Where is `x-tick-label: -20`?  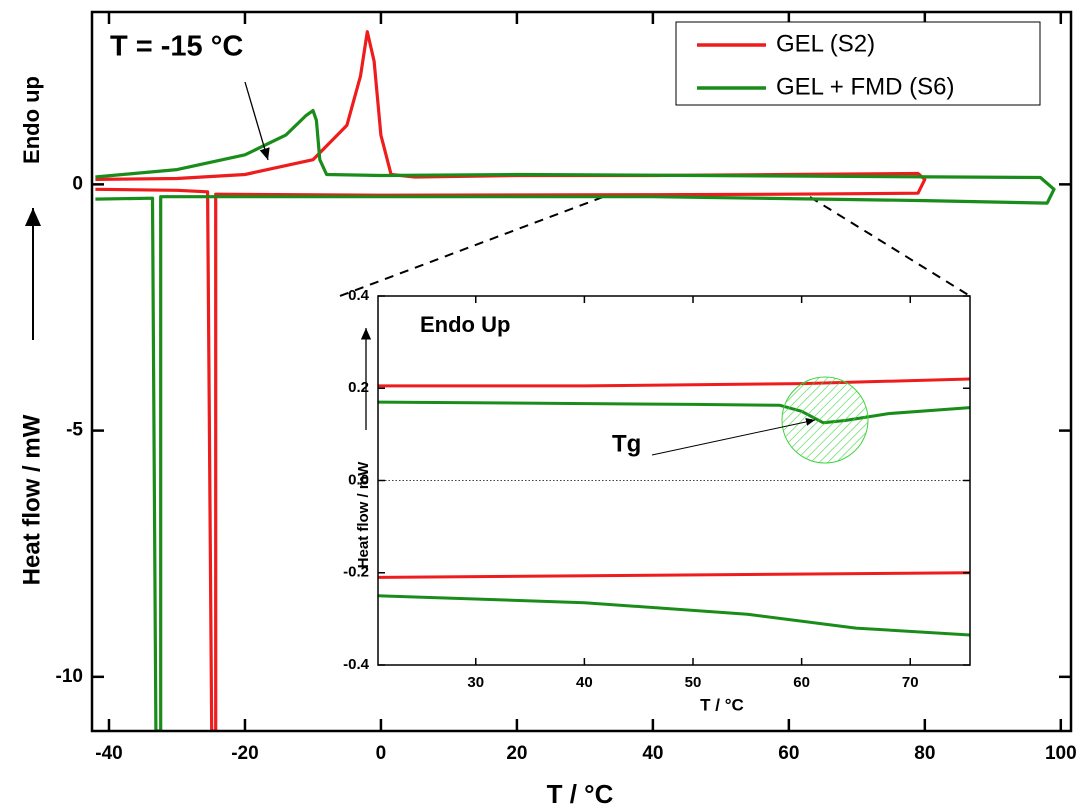
x-tick-label: -20 is located at coordinates (244, 753).